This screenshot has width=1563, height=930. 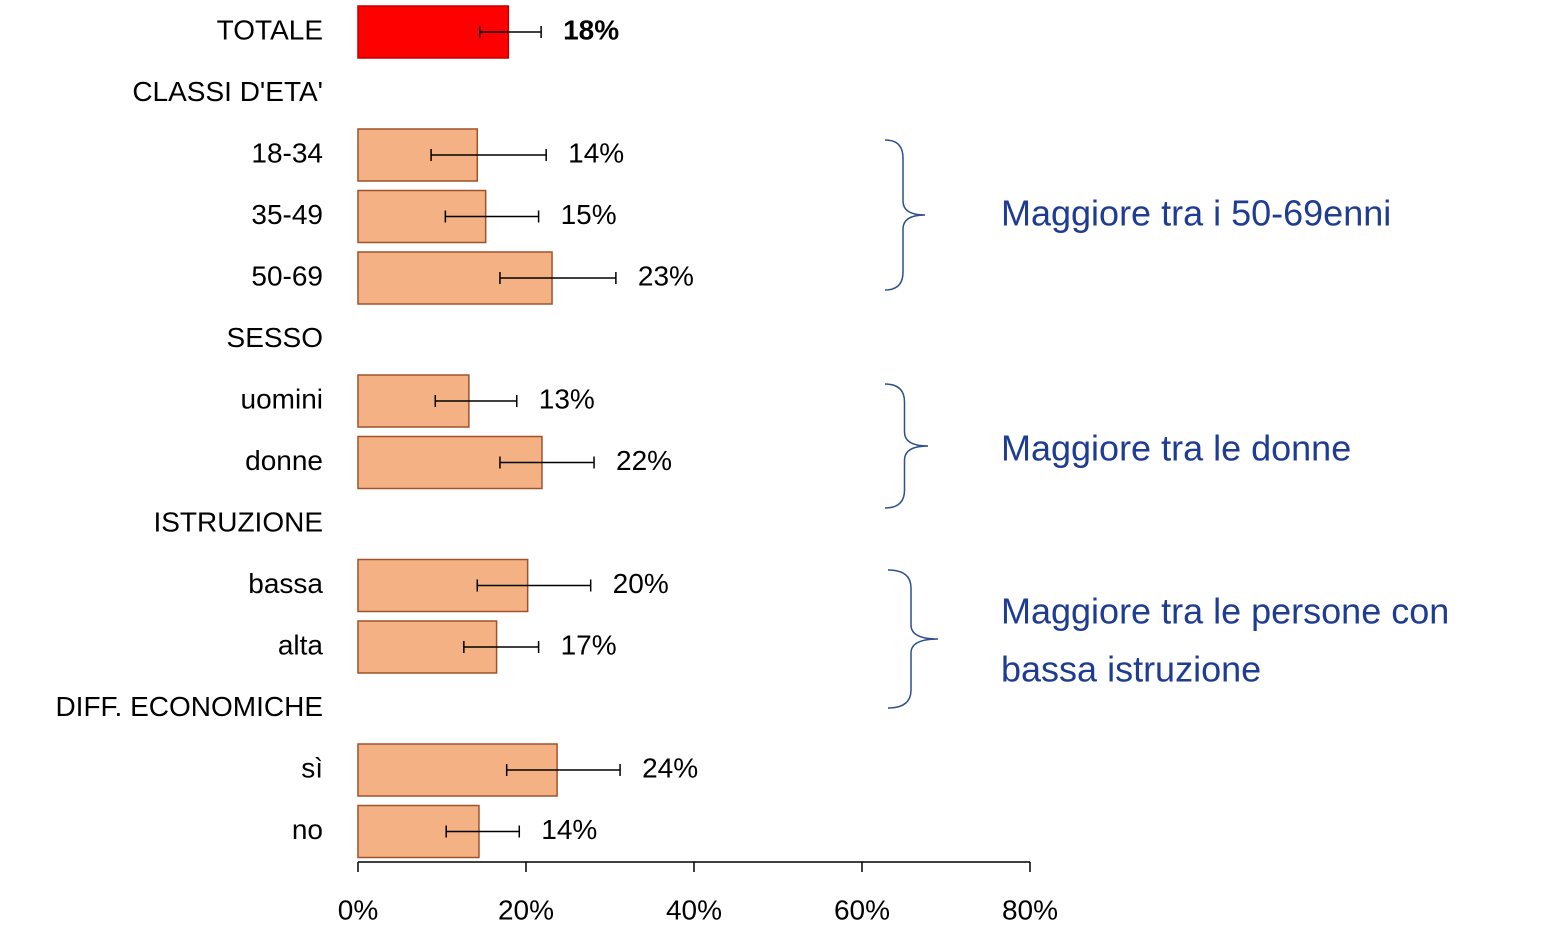 I want to click on x-tick-label: 60%, so click(x=862, y=909).